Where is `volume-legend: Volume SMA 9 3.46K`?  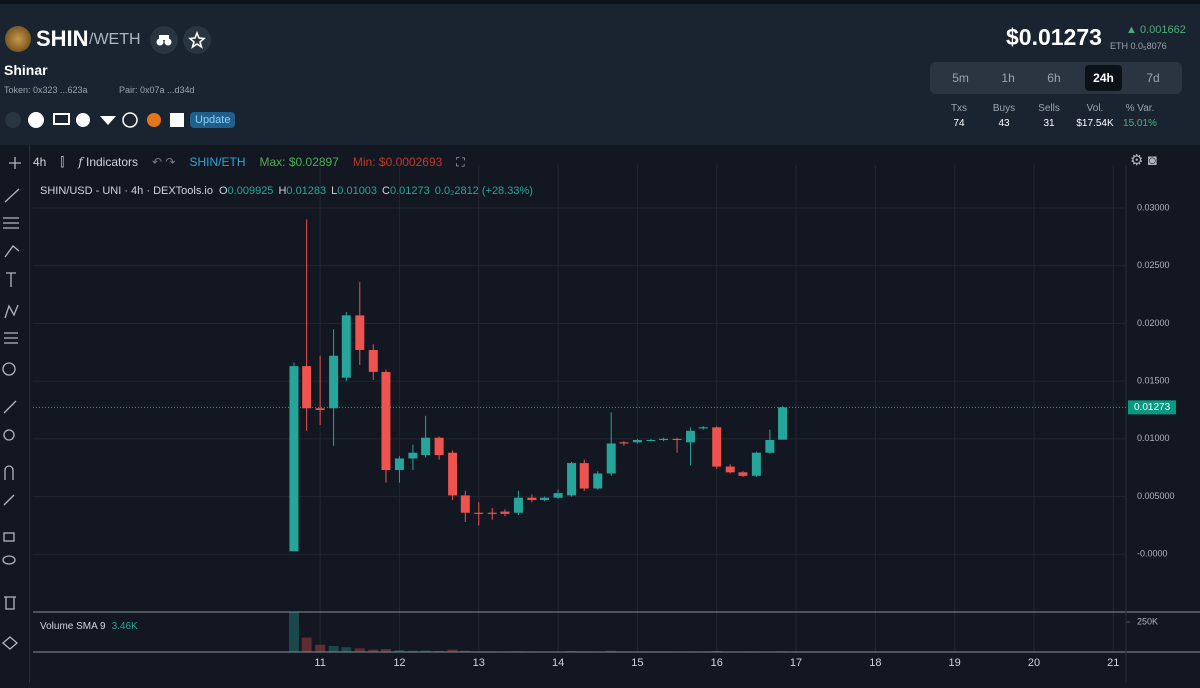 volume-legend: Volume SMA 9 3.46K is located at coordinates (89, 626).